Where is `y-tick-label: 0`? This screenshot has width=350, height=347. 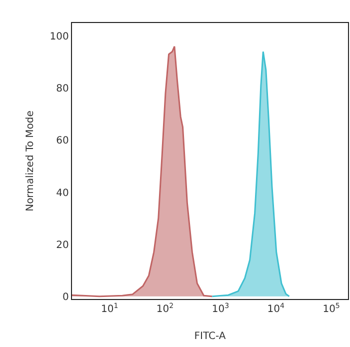 y-tick-label: 0 is located at coordinates (65, 297).